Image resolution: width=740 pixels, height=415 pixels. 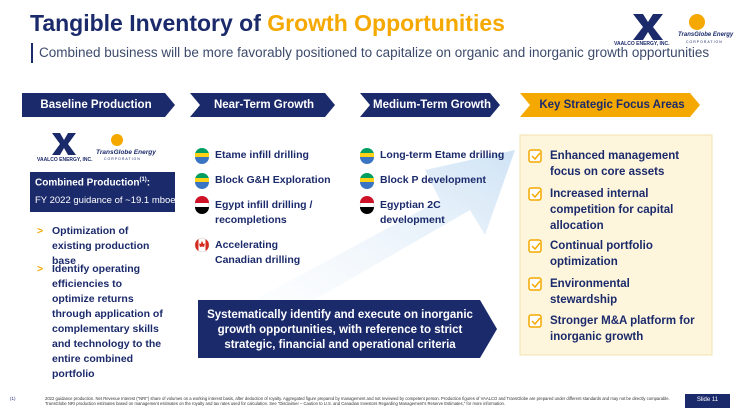 I want to click on box-label: Combined Production(1):, so click(x=93, y=183).